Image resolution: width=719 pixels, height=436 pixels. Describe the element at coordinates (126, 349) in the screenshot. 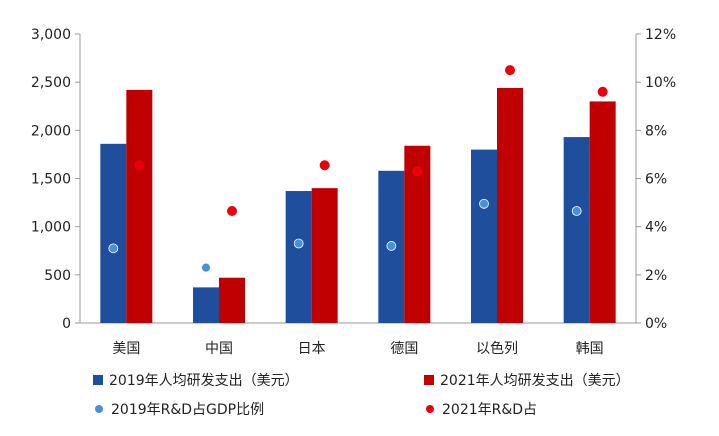

I see `category-label: 美国` at that location.